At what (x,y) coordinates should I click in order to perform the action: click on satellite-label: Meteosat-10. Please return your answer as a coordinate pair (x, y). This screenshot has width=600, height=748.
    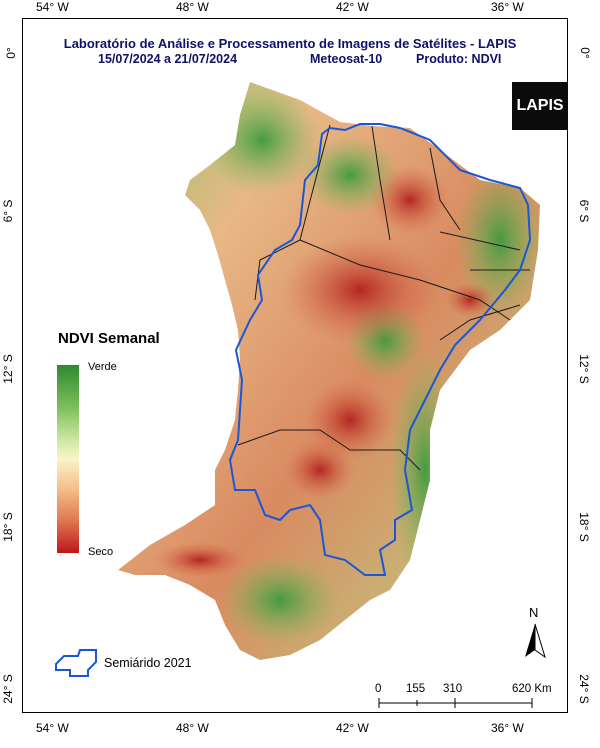
    Looking at the image, I should click on (346, 59).